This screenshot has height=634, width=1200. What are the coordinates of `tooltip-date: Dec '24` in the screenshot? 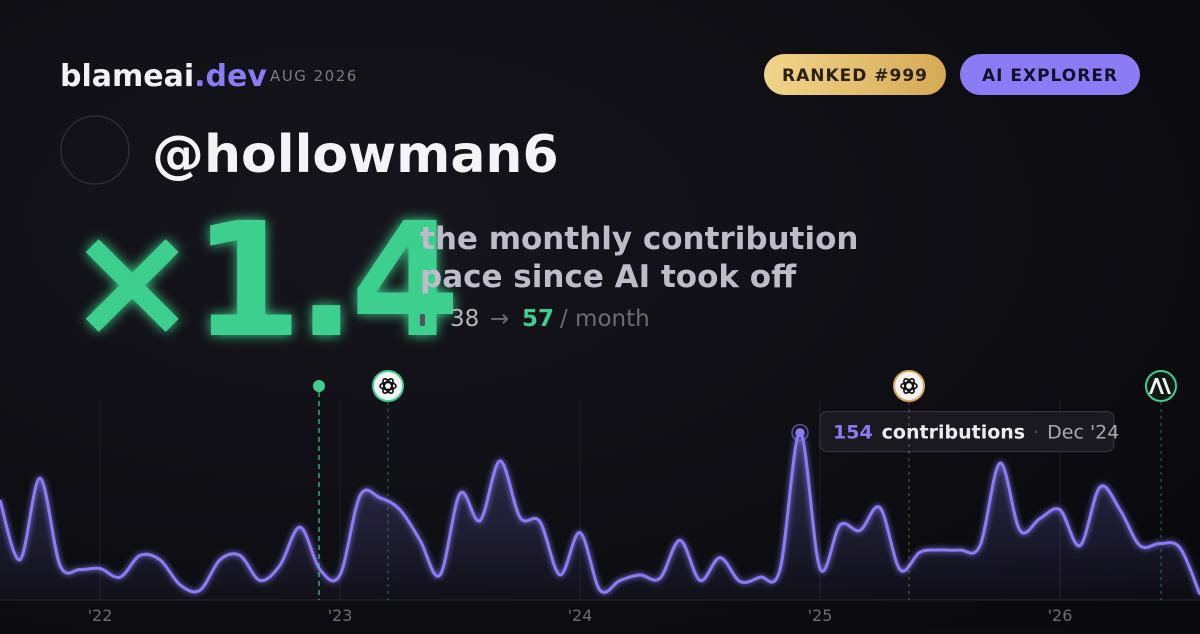 It's located at (1083, 433).